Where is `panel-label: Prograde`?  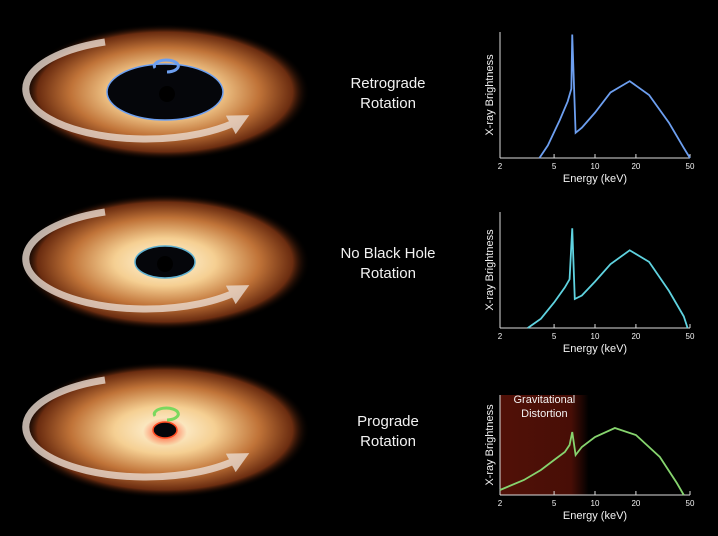
panel-label: Prograde is located at coordinates (388, 421).